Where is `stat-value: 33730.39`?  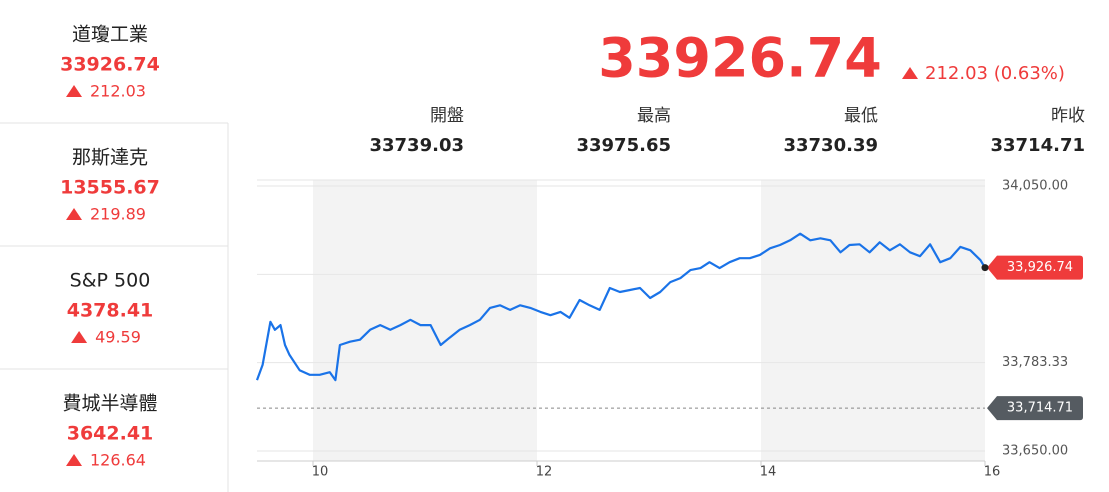
stat-value: 33730.39 is located at coordinates (830, 145).